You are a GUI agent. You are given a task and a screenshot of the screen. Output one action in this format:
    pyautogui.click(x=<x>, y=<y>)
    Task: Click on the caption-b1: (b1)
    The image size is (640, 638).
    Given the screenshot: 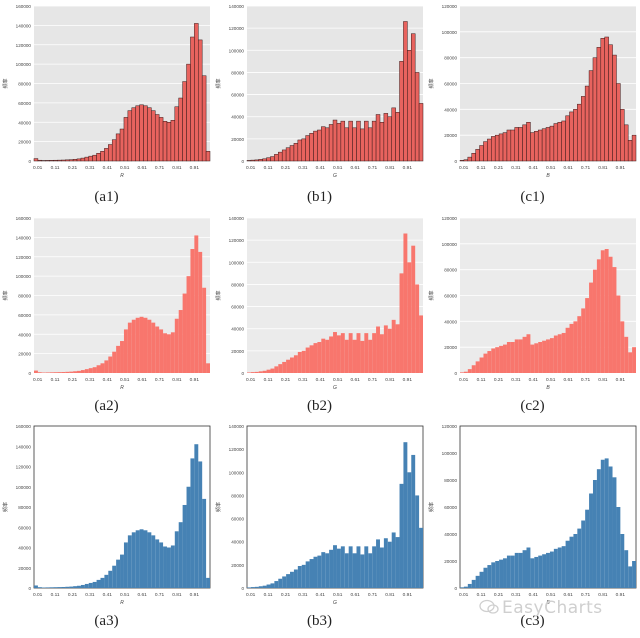 What is the action you would take?
    pyautogui.click(x=319, y=197)
    